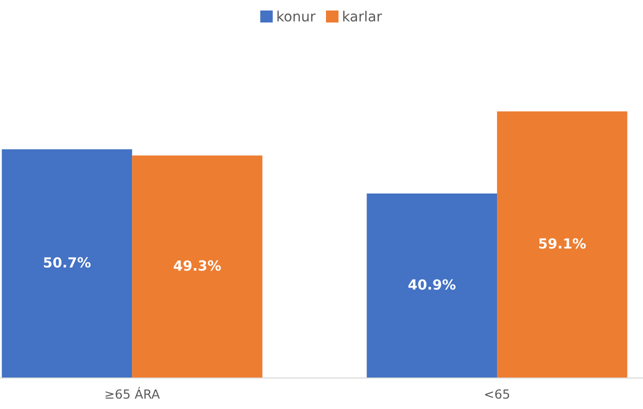  Describe the element at coordinates (296, 16) in the screenshot. I see `legend-label: konur` at that location.